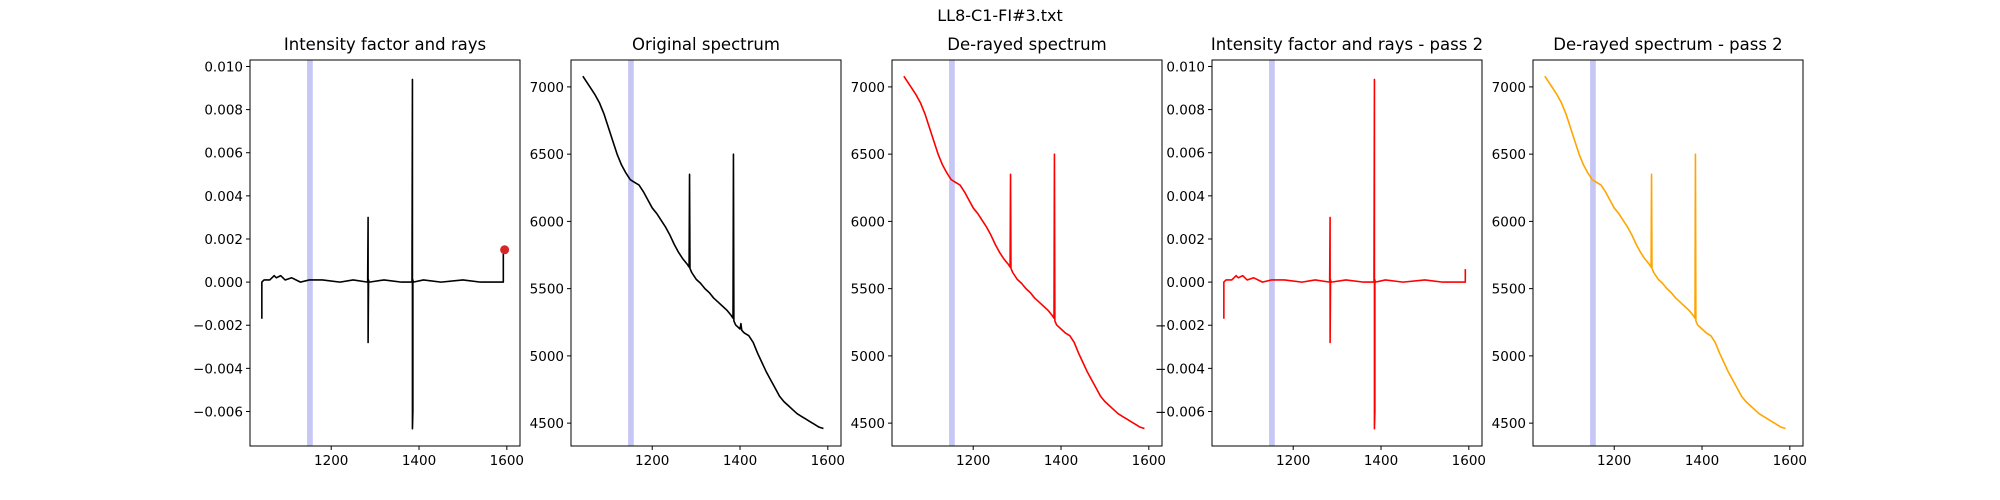 The image size is (2000, 500). What do you see at coordinates (1180, 326) in the screenshot?
I see `panel-4-ytick-label: −0.002` at bounding box center [1180, 326].